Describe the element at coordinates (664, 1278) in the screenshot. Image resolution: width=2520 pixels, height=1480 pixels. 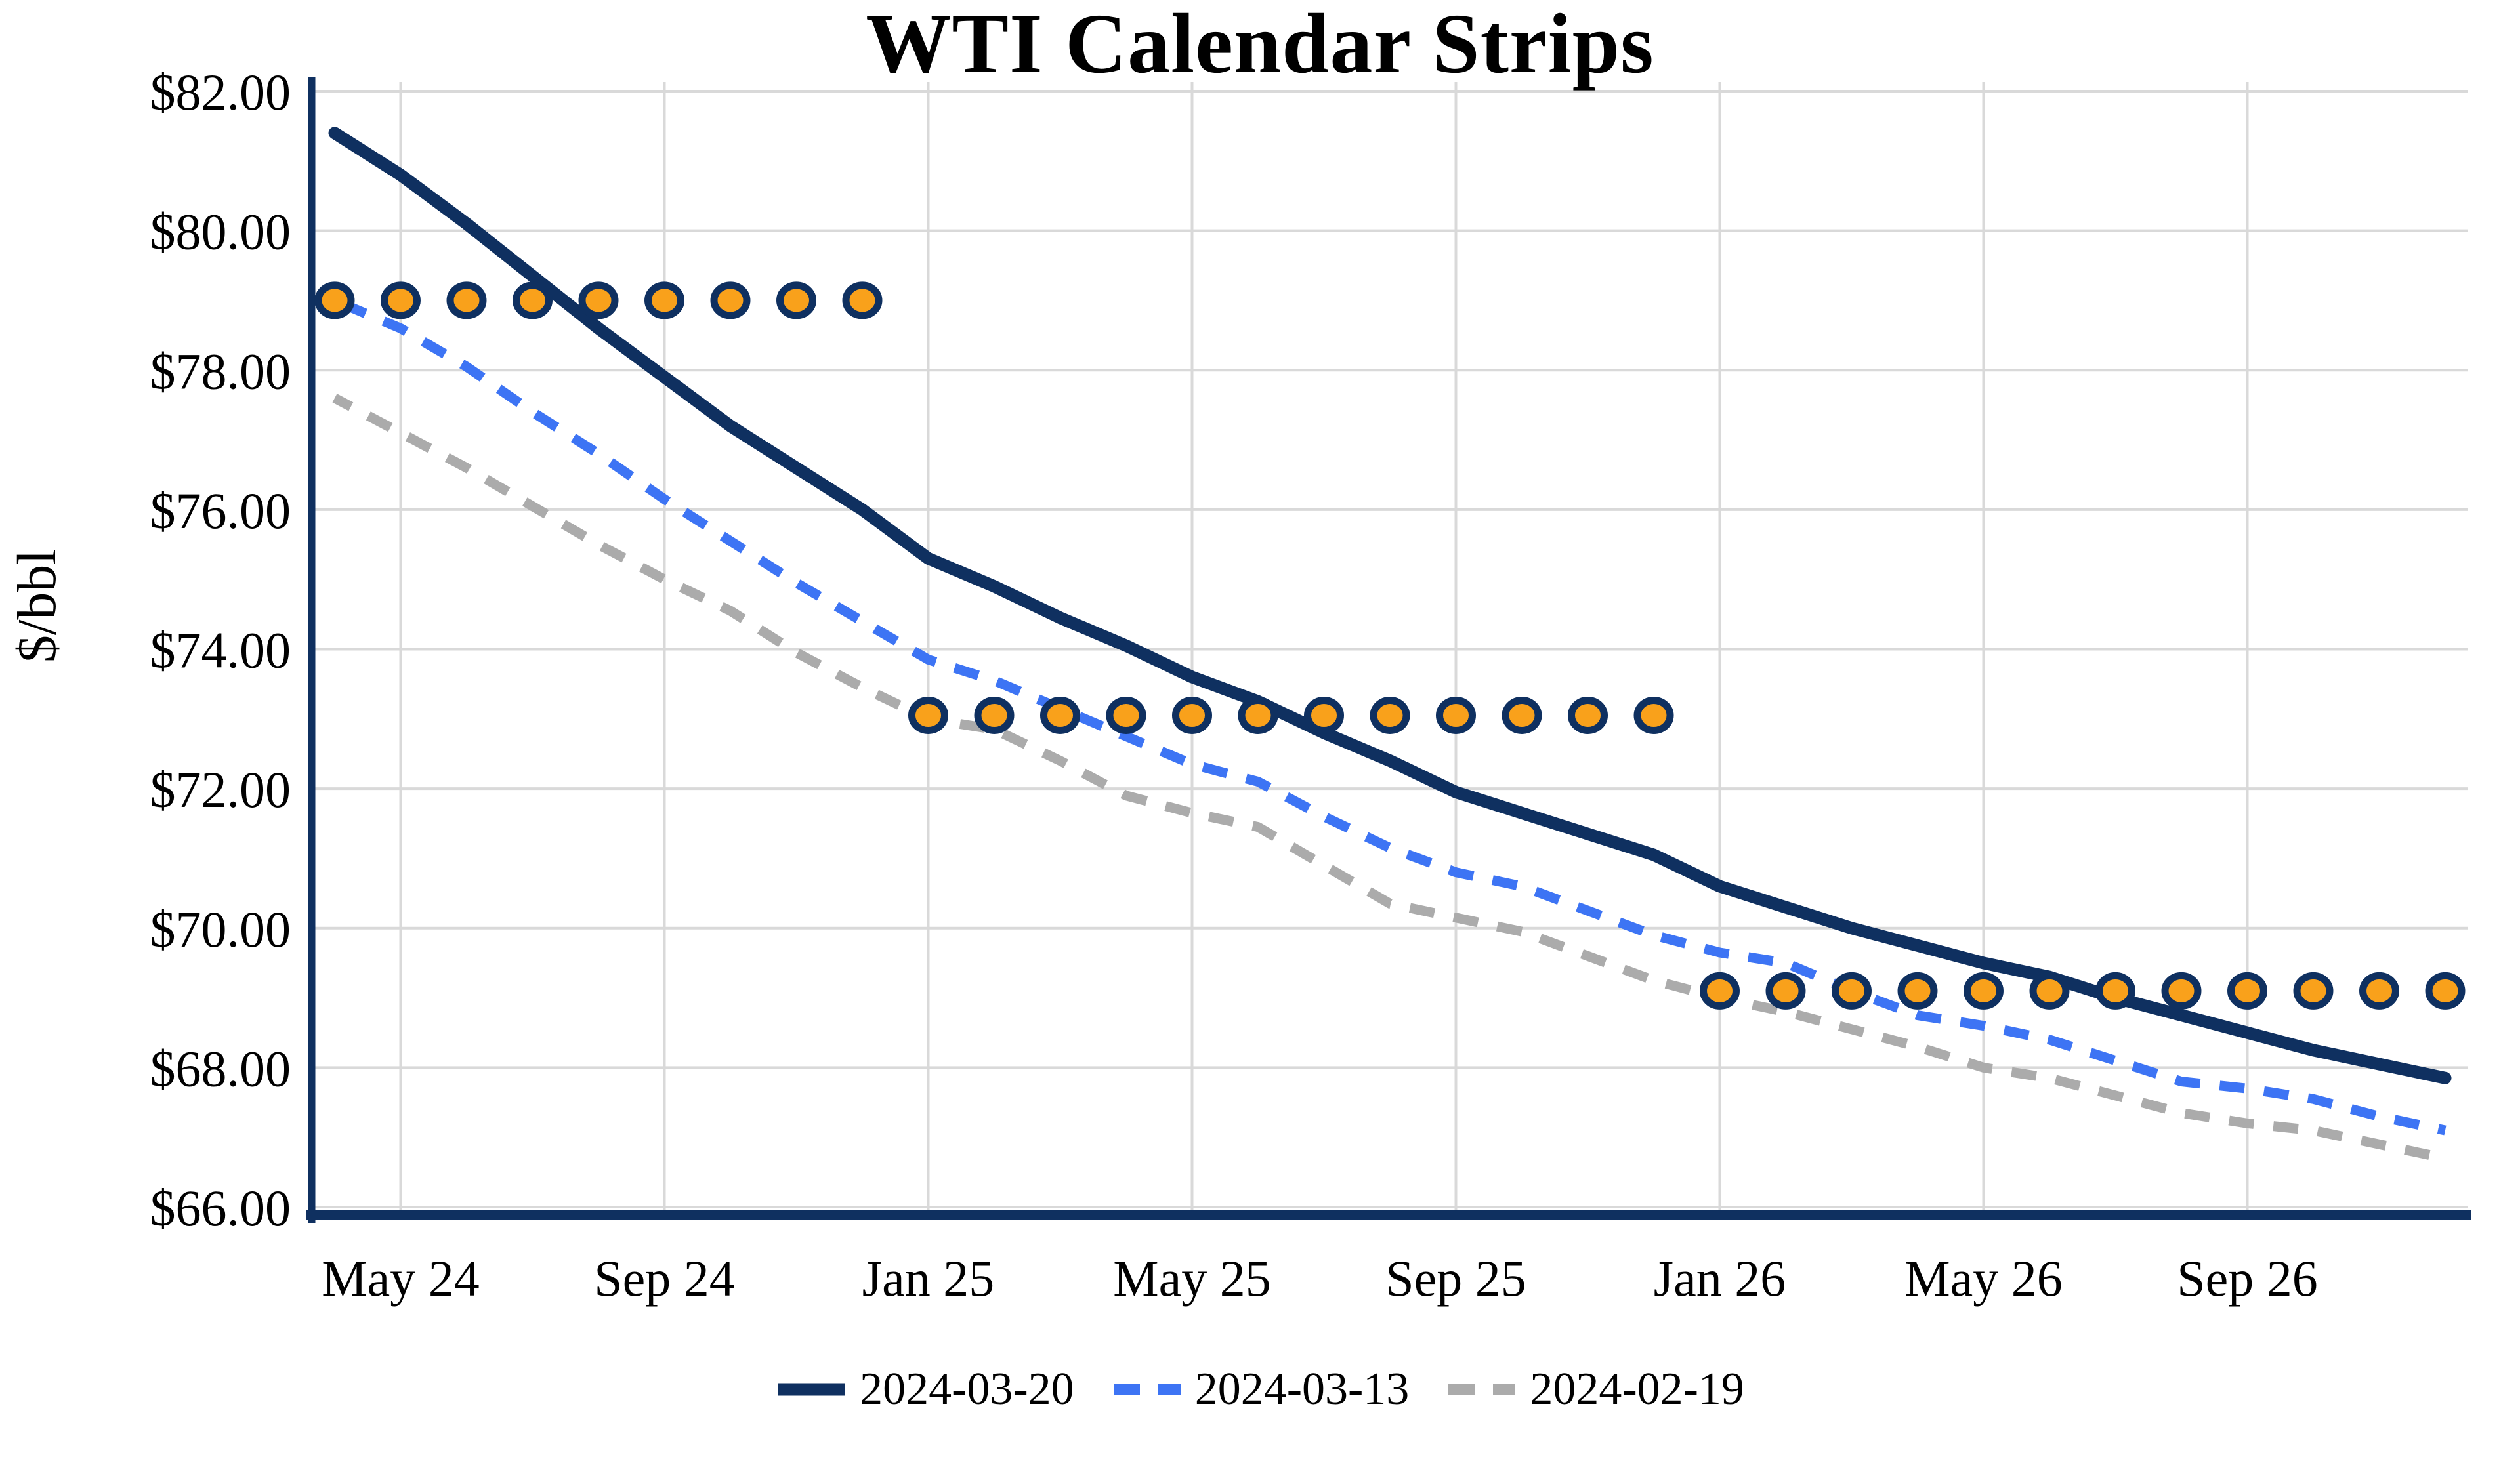
I see `x-tick-label: Sep 24` at that location.